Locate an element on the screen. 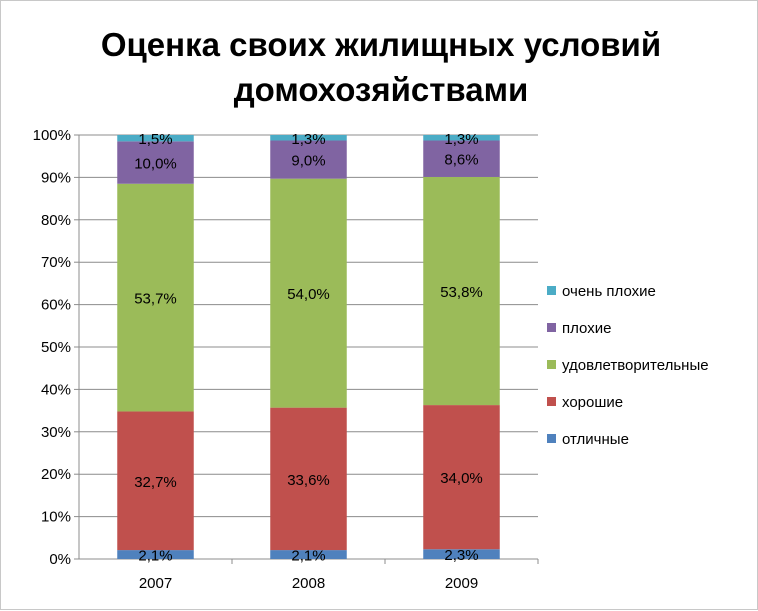 This screenshot has height=611, width=758. y-tick-label: 40% is located at coordinates (56, 389).